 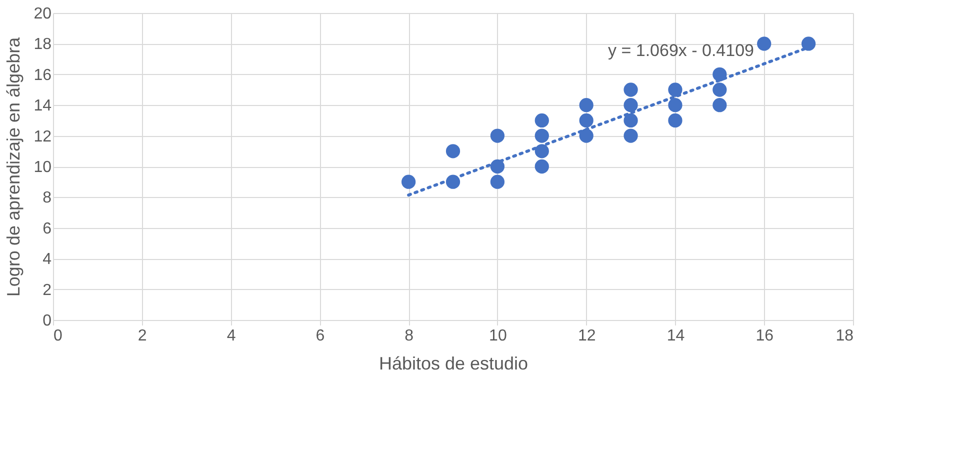 What do you see at coordinates (47, 259) in the screenshot?
I see `y-tick-label: 4` at bounding box center [47, 259].